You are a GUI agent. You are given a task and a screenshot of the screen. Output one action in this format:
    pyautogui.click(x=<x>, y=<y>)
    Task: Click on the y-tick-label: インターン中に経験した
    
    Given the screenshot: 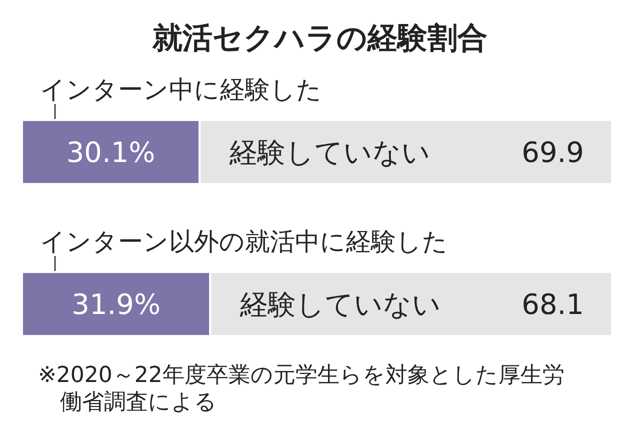 What is the action you would take?
    pyautogui.click(x=181, y=89)
    